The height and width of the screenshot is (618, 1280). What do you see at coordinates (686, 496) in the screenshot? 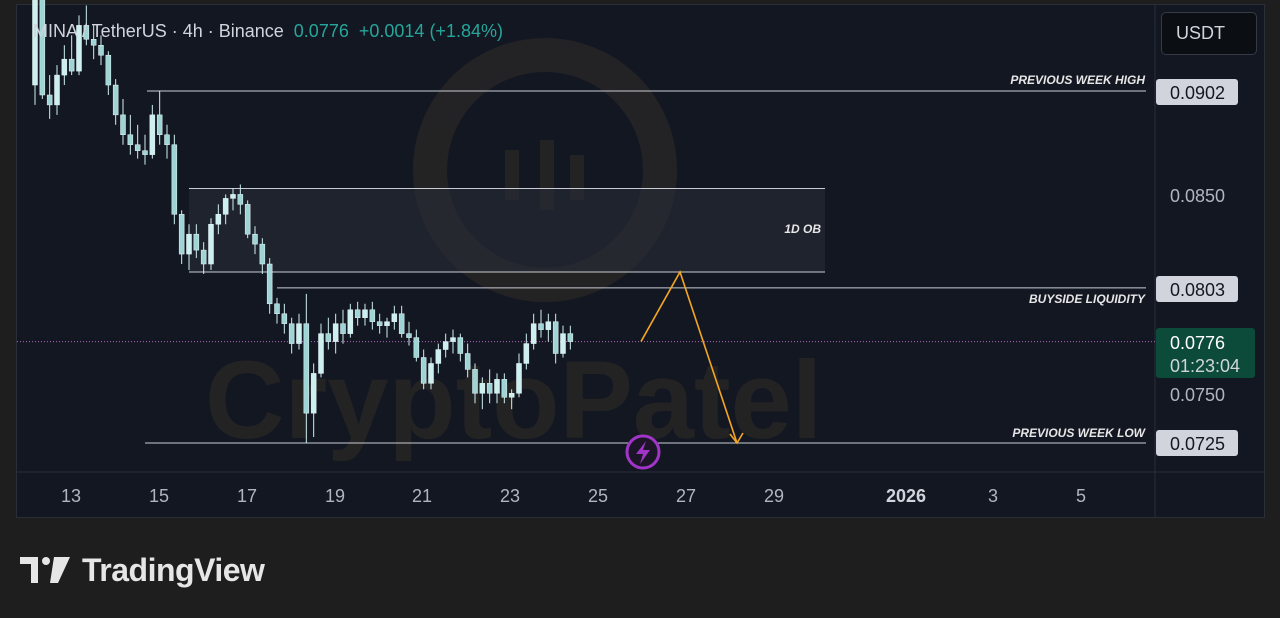
I see `time-axis-label: 27` at bounding box center [686, 496].